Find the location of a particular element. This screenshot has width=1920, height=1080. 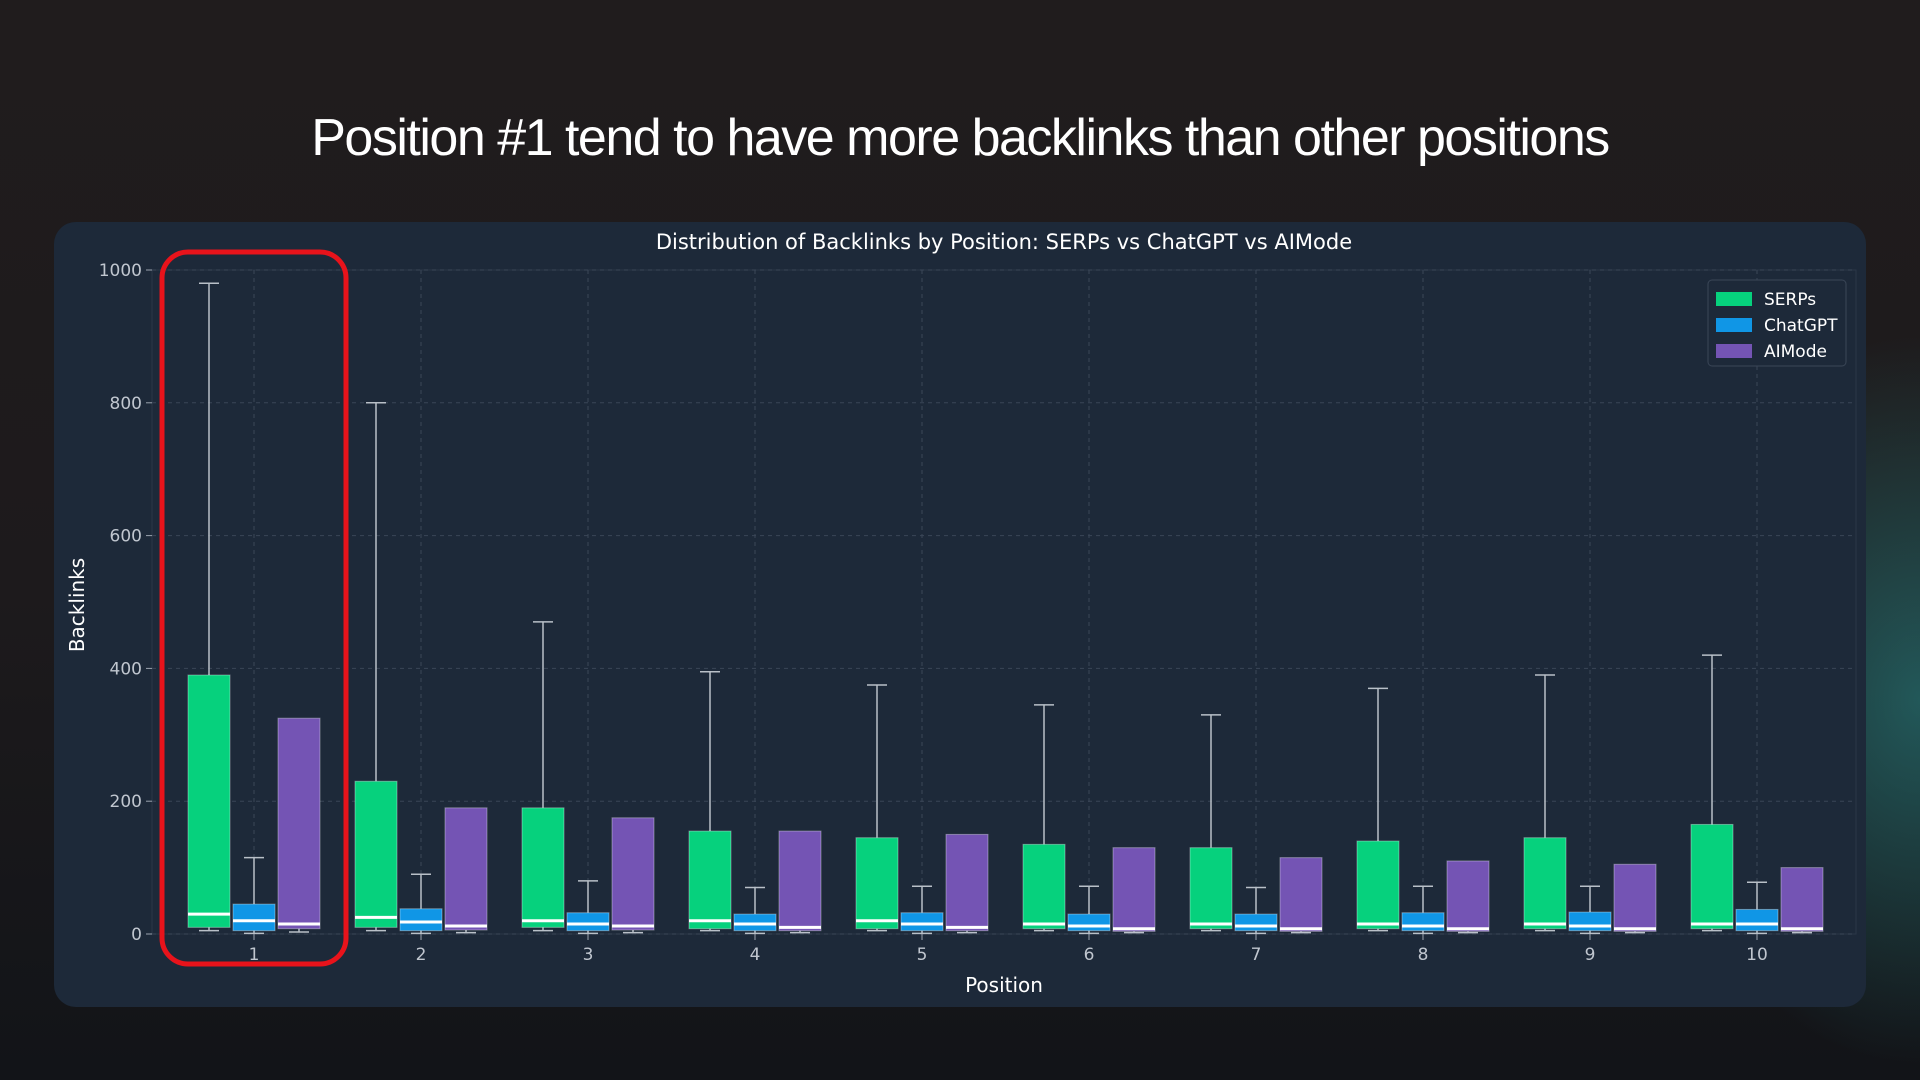

x-tick-label: 5 is located at coordinates (922, 955).